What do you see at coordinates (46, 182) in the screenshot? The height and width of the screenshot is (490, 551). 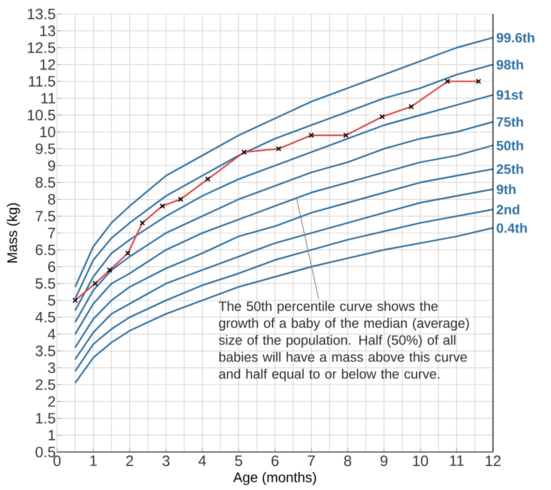 I see `y-tick-label: 8.5` at bounding box center [46, 182].